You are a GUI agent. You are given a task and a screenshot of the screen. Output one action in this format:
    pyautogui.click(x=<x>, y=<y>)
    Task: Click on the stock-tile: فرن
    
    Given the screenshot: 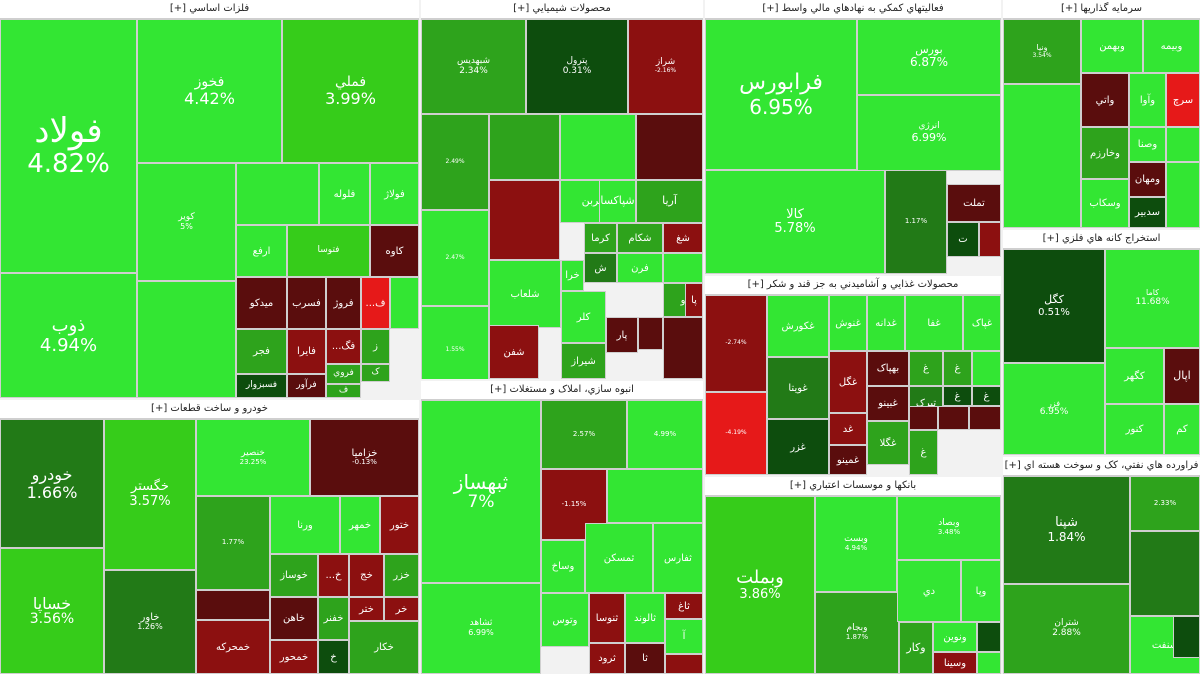 What is the action you would take?
    pyautogui.click(x=640, y=268)
    